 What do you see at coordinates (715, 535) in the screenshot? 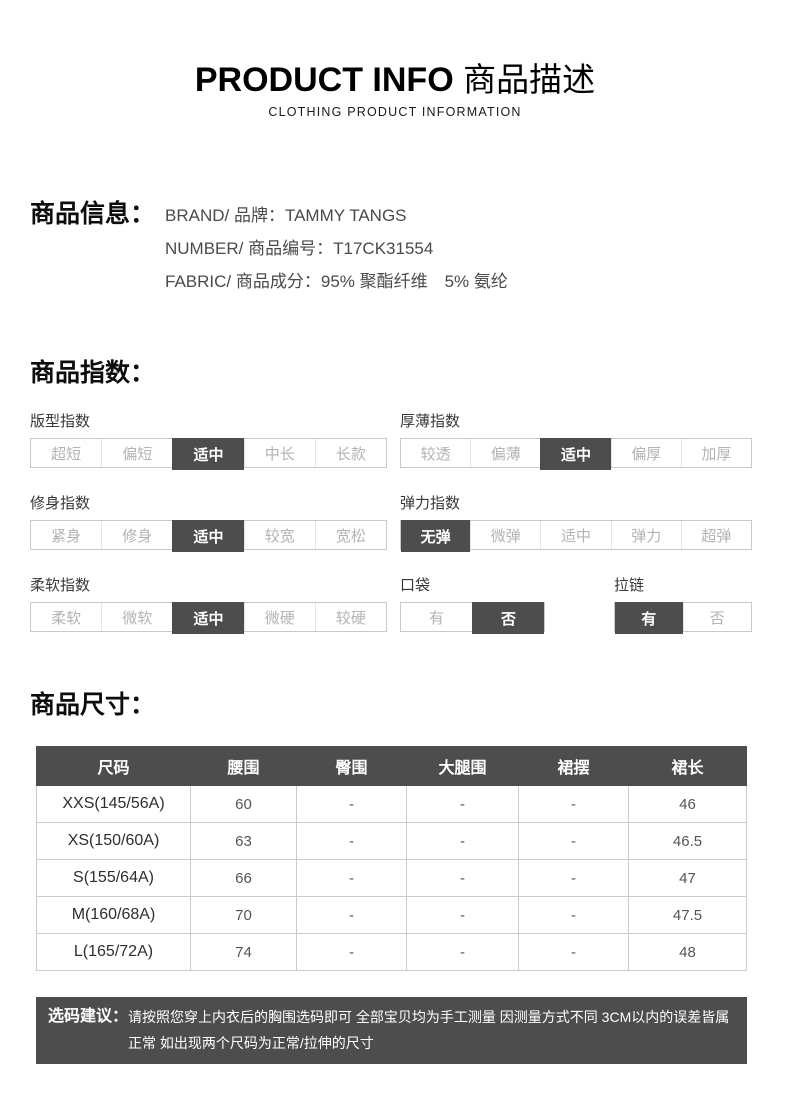
I see `index-option: 超弹` at bounding box center [715, 535].